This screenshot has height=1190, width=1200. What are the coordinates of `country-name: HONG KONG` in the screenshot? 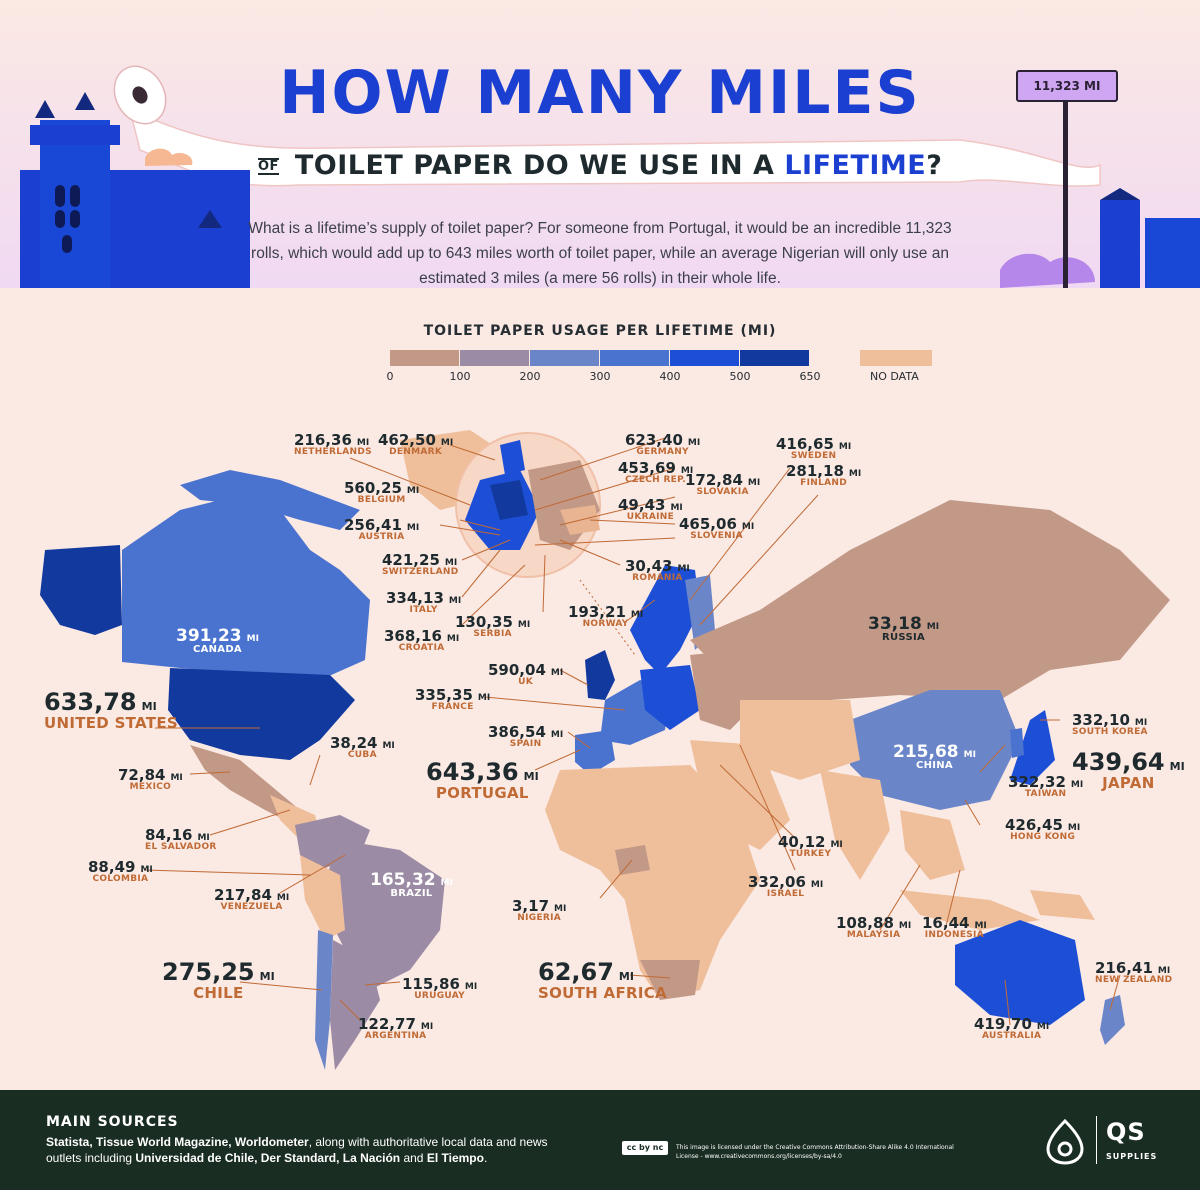 It's located at (1043, 837).